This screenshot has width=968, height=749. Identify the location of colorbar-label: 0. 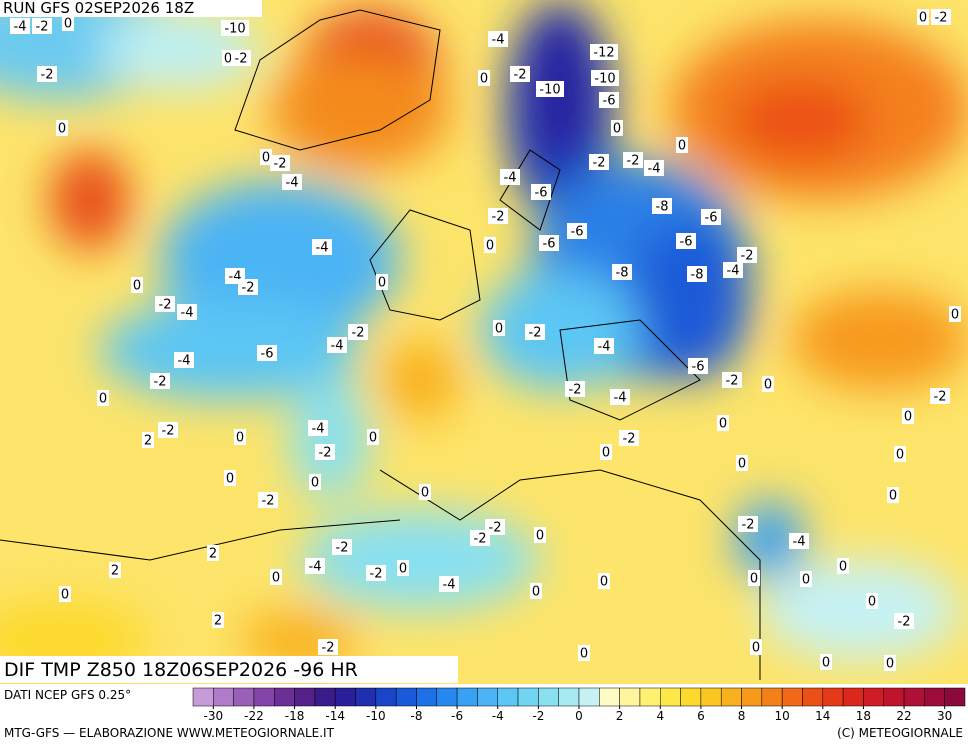
(579, 716).